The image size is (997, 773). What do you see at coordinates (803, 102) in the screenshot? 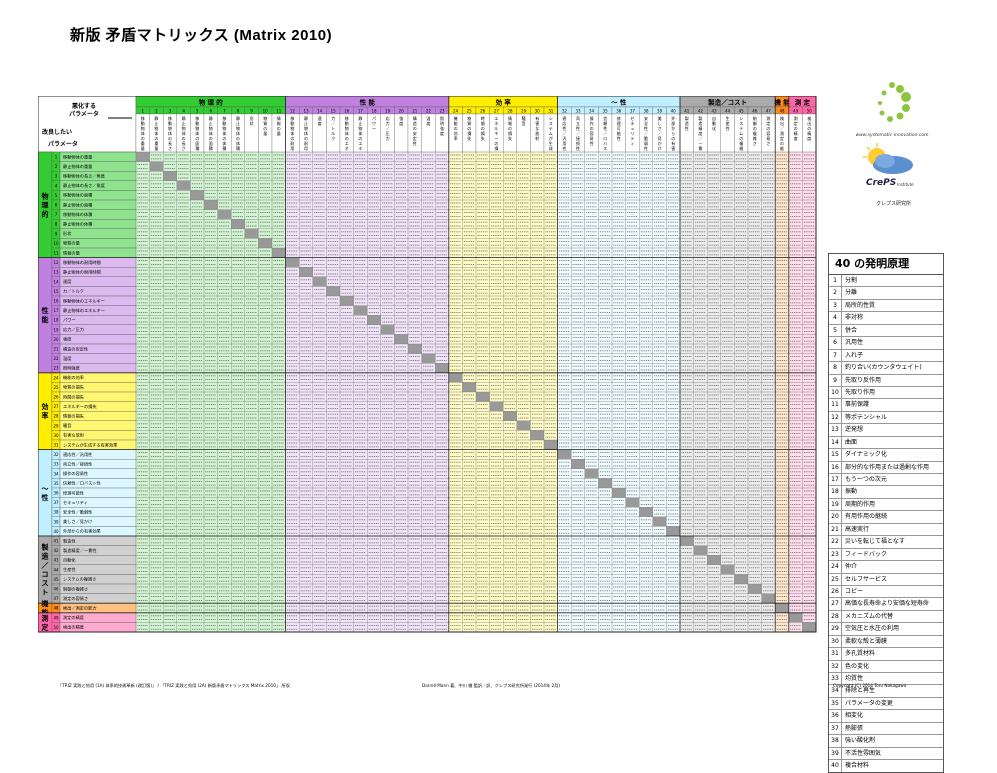
I see `column-category-label: 測 定` at bounding box center [803, 102].